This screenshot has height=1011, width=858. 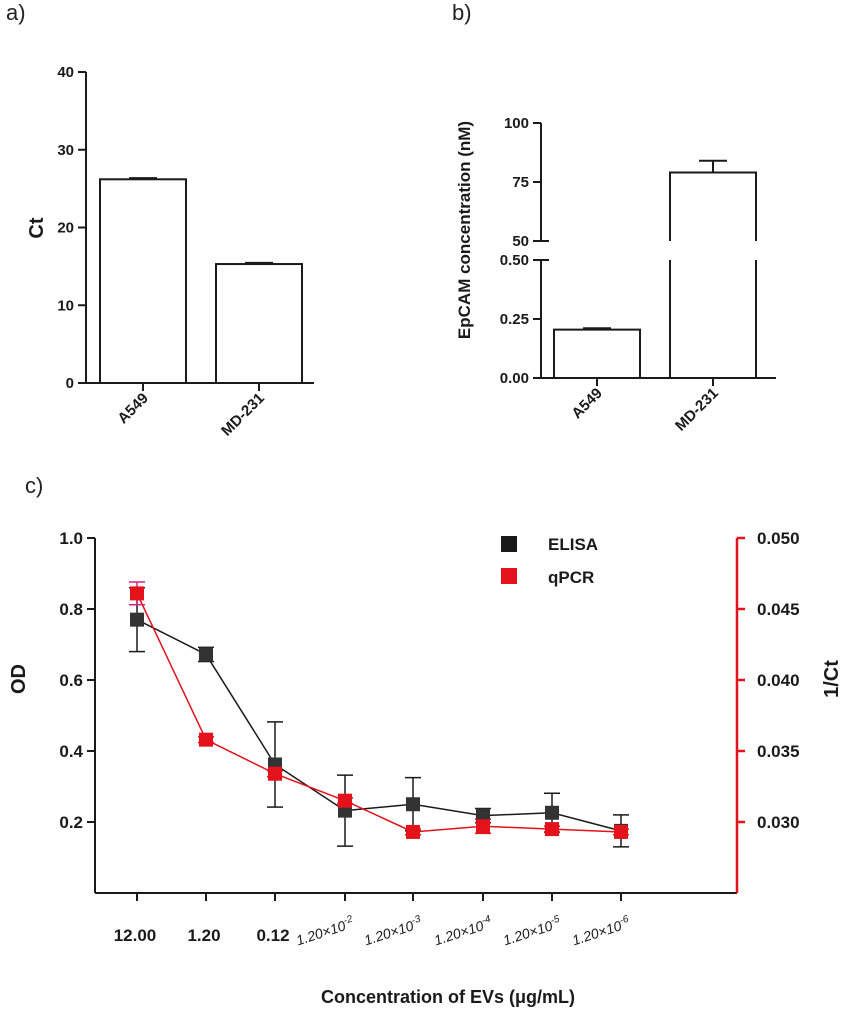 What do you see at coordinates (71, 822) in the screenshot?
I see `c-ytick-left-label-0: 0.2` at bounding box center [71, 822].